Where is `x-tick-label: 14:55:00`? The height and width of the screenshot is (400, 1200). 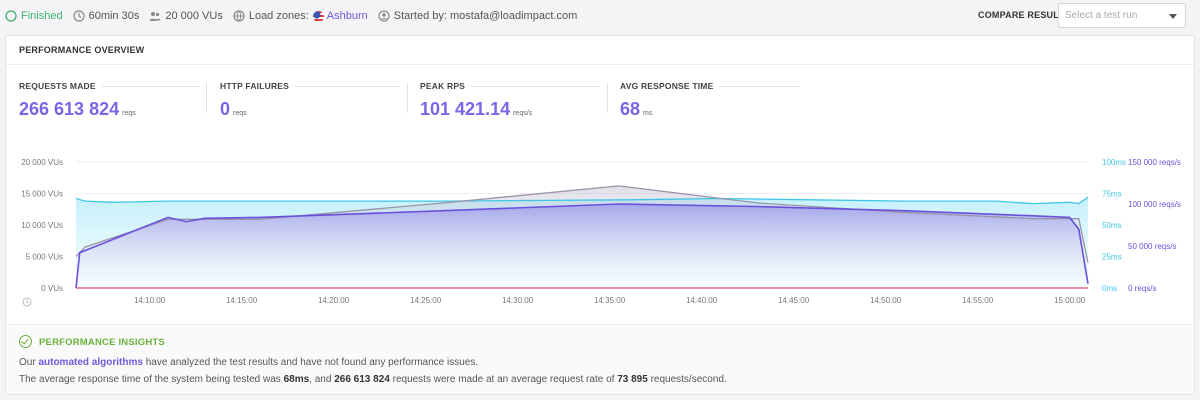
x-tick-label: 14:55:00 is located at coordinates (978, 300).